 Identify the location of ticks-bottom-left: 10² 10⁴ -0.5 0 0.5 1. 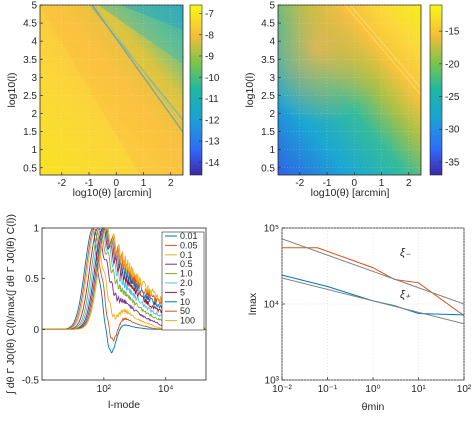
(98, 310).